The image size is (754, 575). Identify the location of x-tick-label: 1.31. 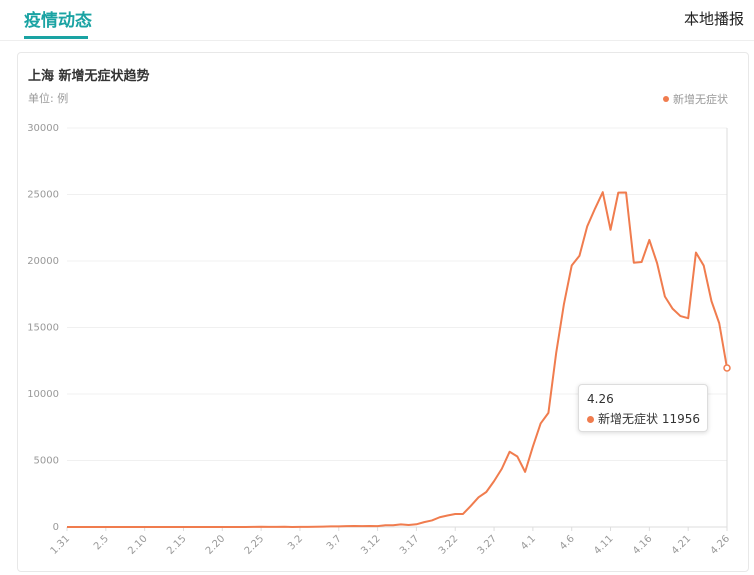
(61, 545).